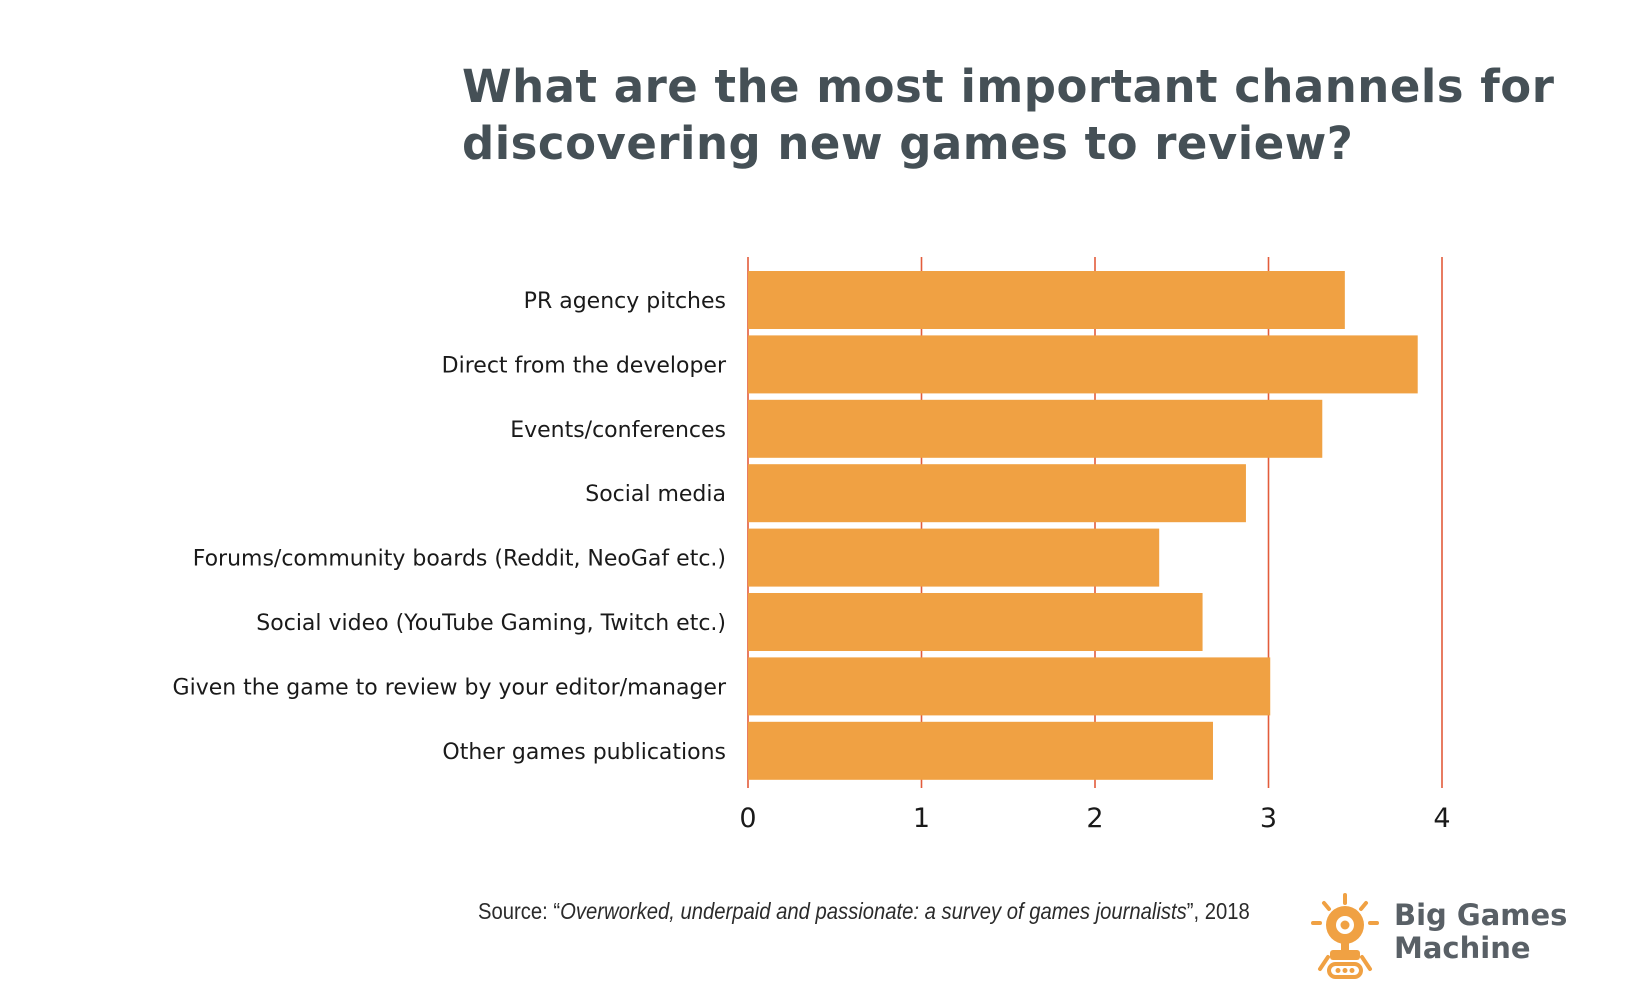 Image resolution: width=1648 pixels, height=988 pixels. What do you see at coordinates (584, 752) in the screenshot?
I see `category-label: Other games publications` at bounding box center [584, 752].